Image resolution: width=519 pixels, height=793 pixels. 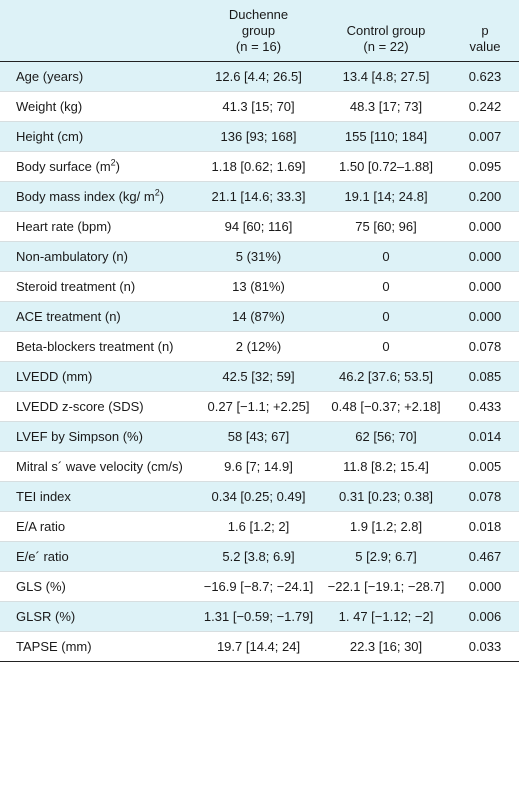 I want to click on row-label: Height (cm), so click(x=98, y=136).